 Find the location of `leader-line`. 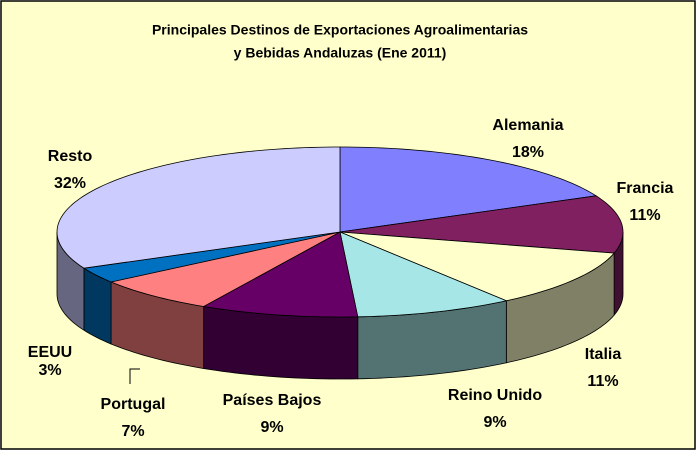

leader-line is located at coordinates (134, 376).